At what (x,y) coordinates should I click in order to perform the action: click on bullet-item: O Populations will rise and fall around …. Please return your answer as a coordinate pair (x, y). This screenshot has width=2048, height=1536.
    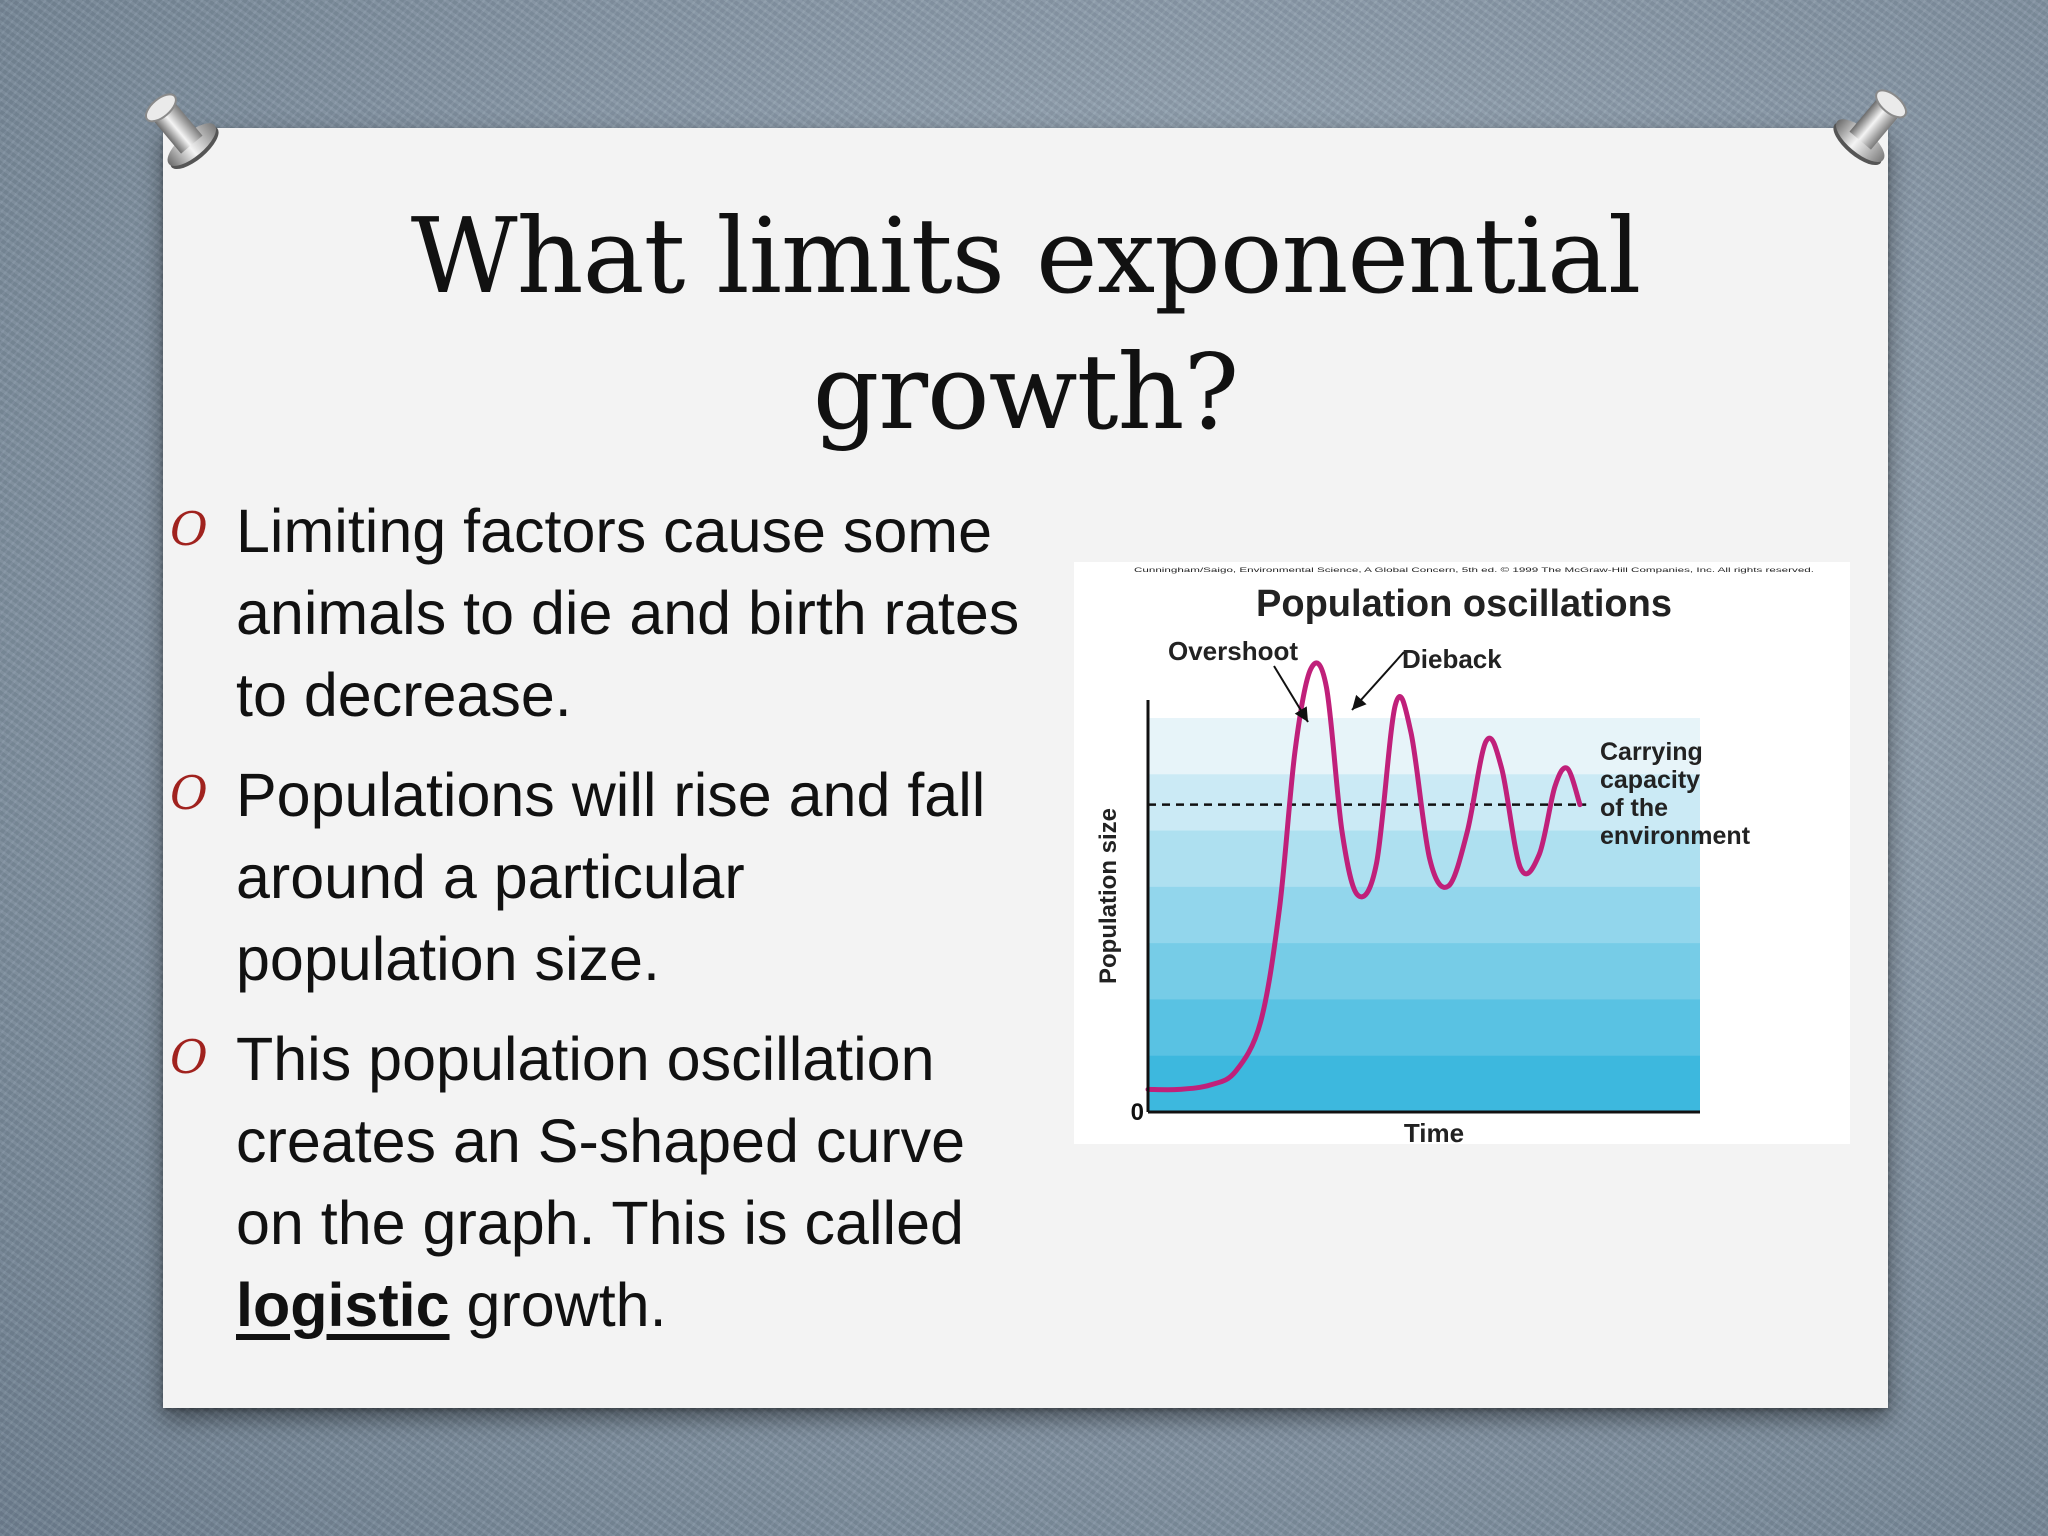
    Looking at the image, I should click on (600, 877).